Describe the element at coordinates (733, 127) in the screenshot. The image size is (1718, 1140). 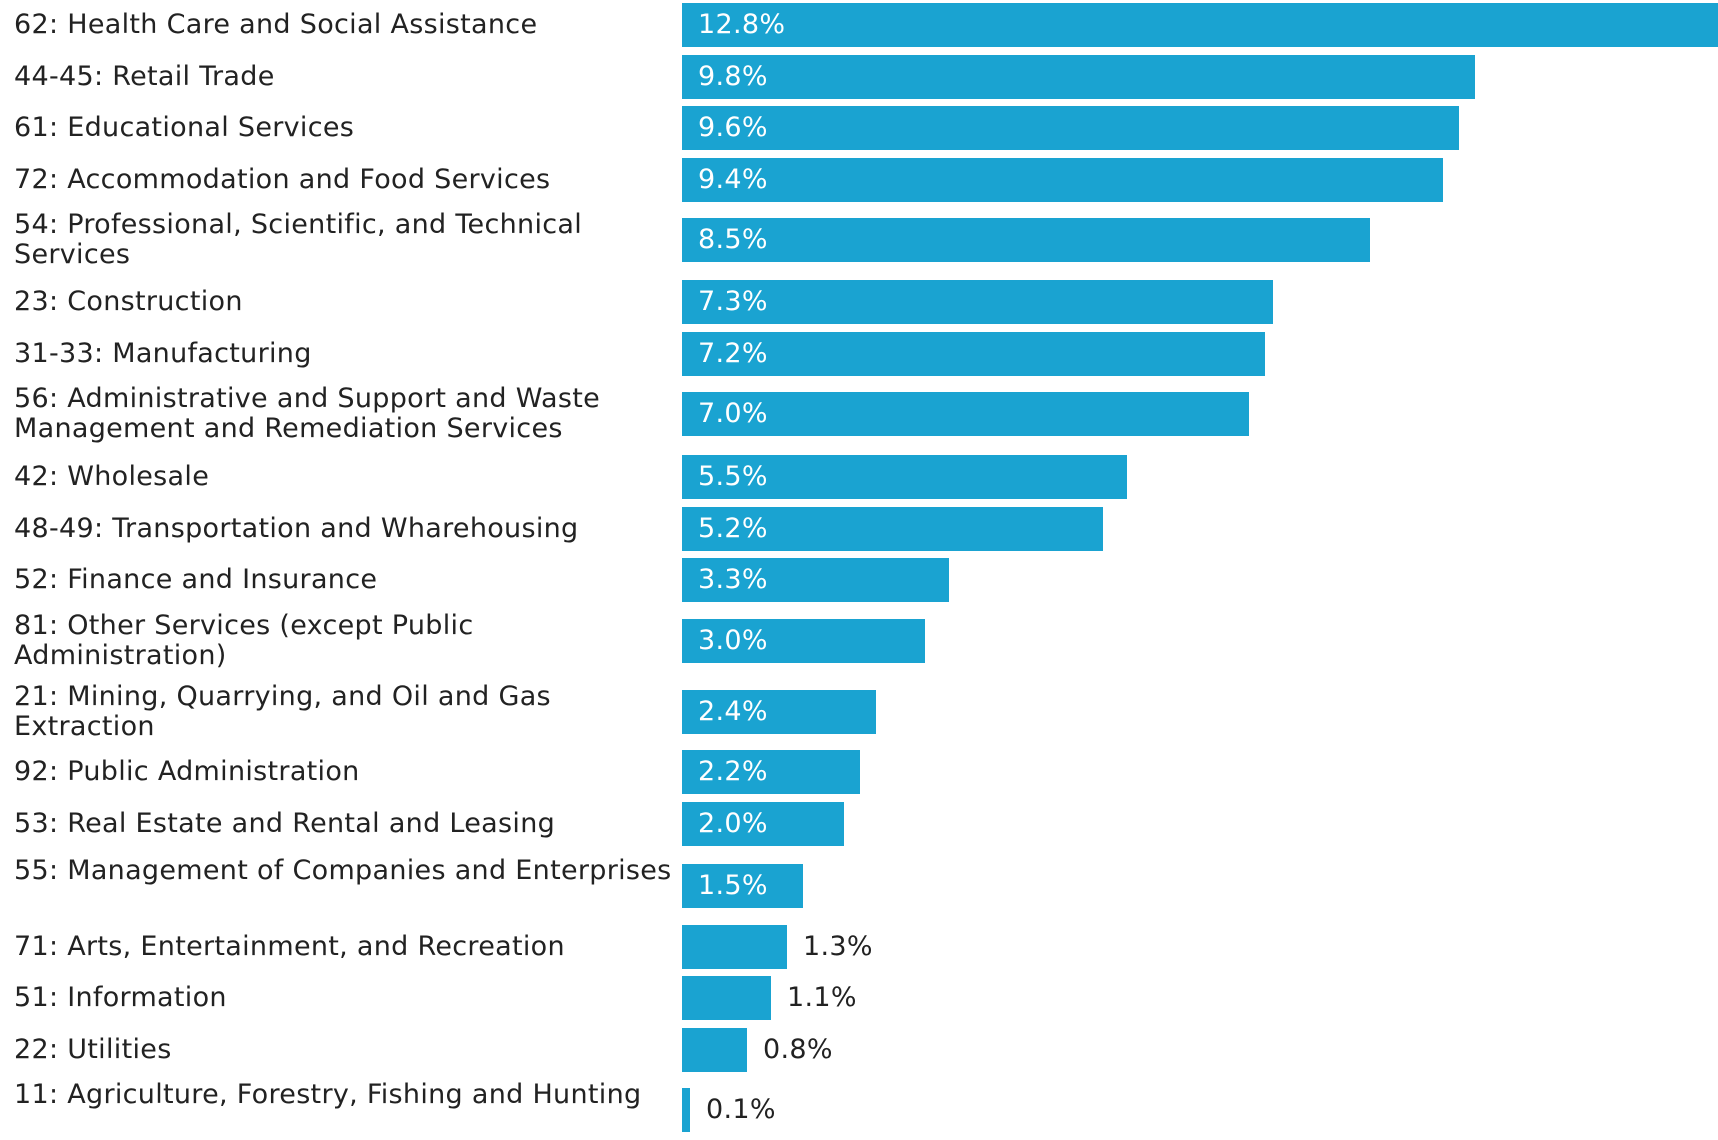
I see `data-label: 9.6%` at that location.